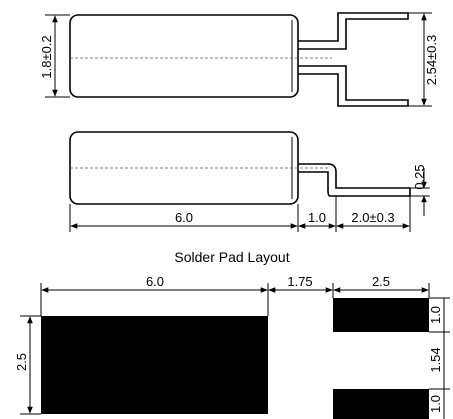  Describe the element at coordinates (21, 362) in the screenshot. I see `large-pad-height-label: 2.5` at that location.